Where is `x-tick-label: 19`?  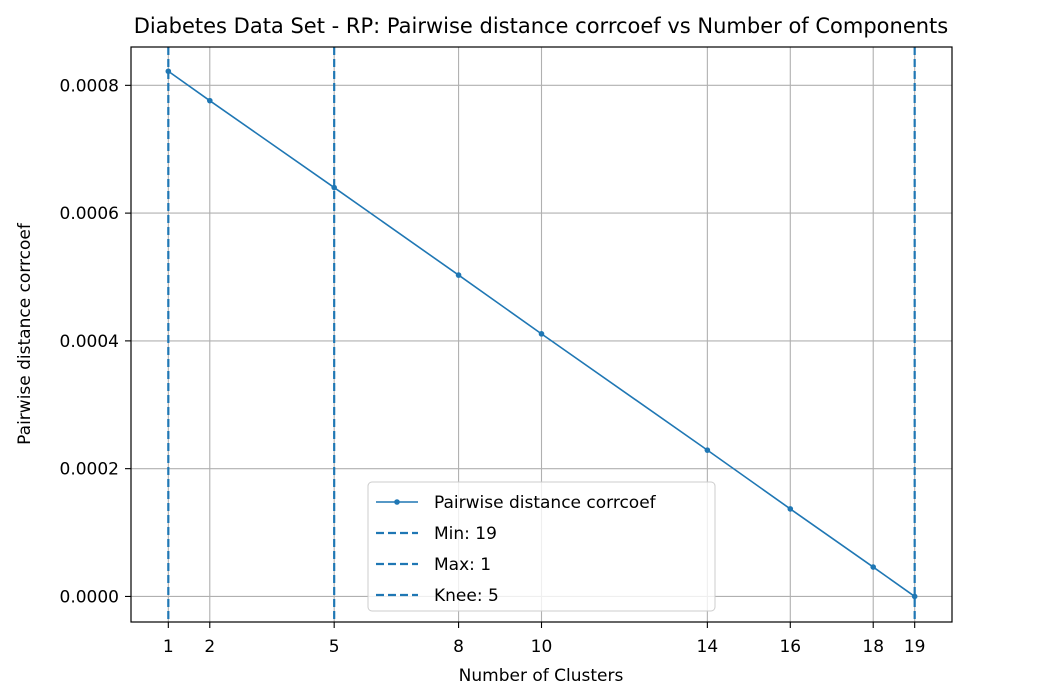
x-tick-label: 19 is located at coordinates (915, 647).